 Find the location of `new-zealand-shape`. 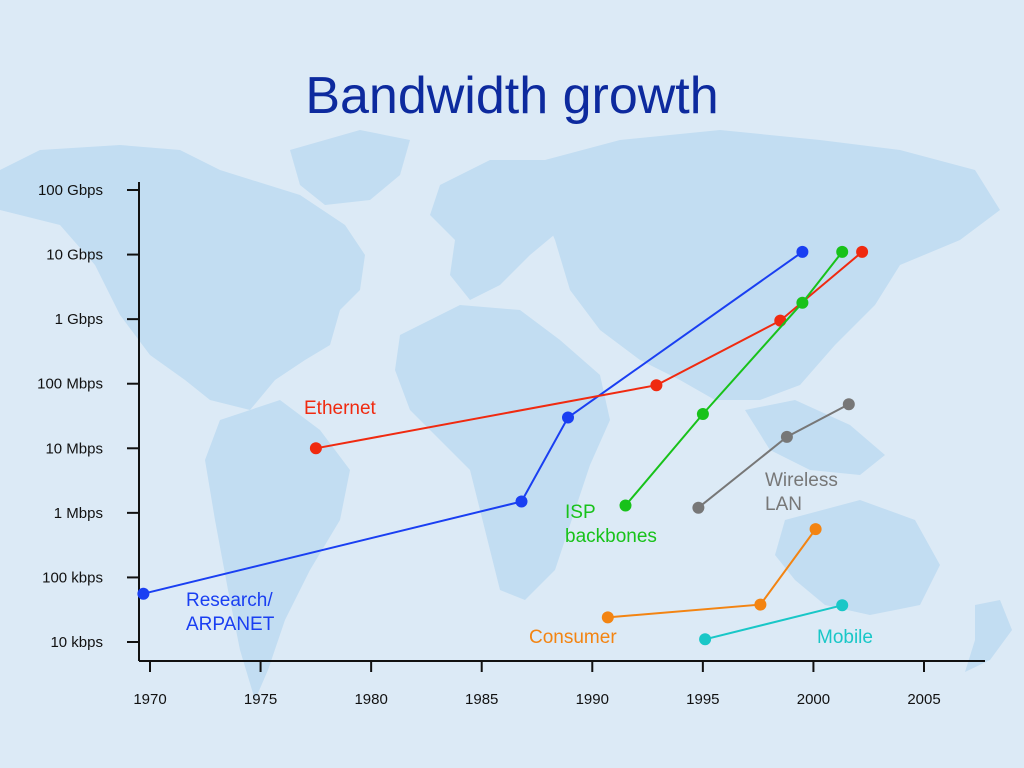

new-zealand-shape is located at coordinates (988, 636).